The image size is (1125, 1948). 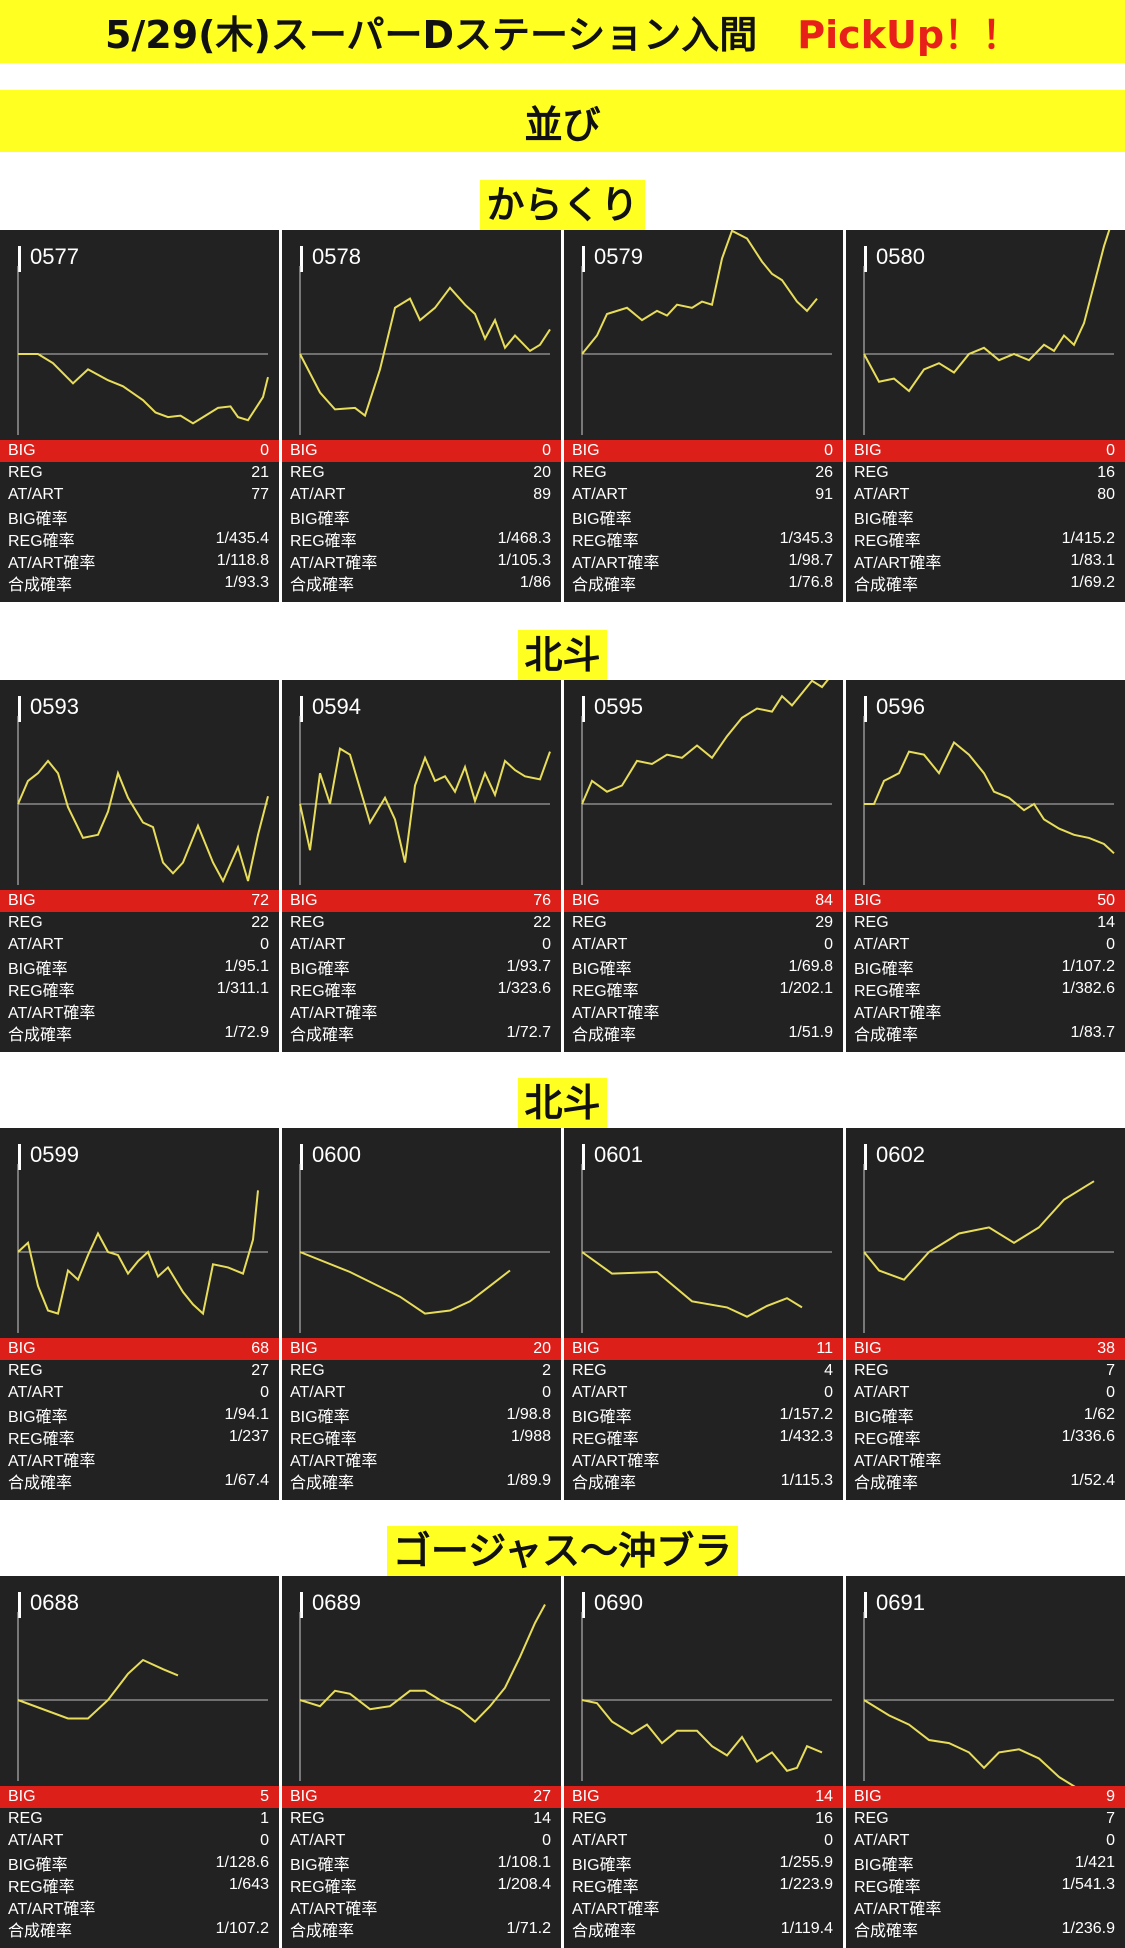 I want to click on stat-value: 1/336.6, so click(x=1088, y=1436).